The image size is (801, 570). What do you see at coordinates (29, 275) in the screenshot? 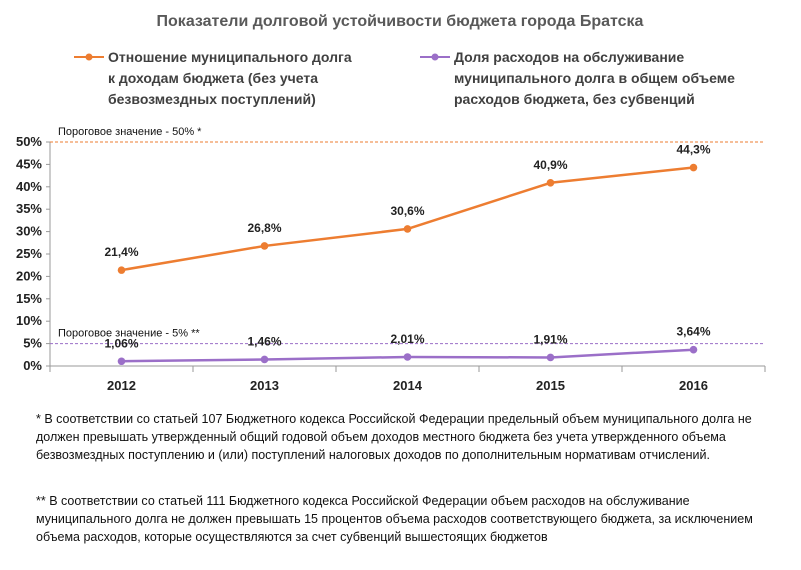
I see `y-tick-label: 20%` at bounding box center [29, 275].